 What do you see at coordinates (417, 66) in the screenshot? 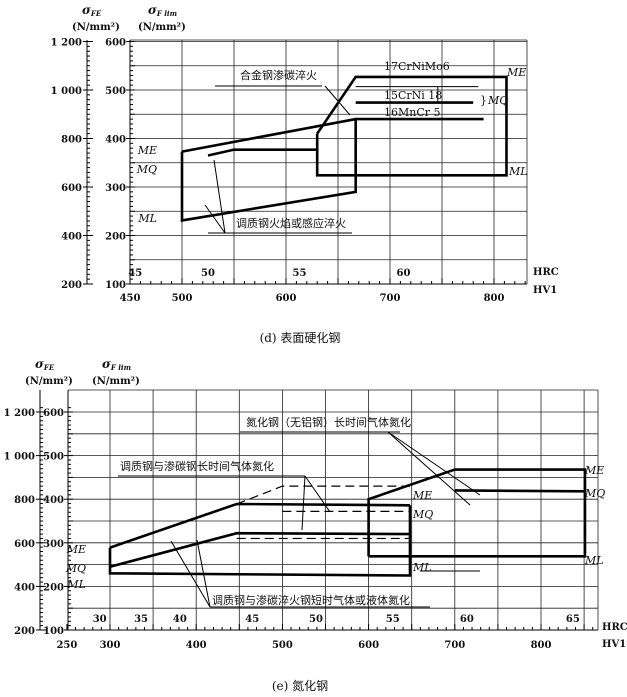
I see `annotation: 17CrNiMo6` at bounding box center [417, 66].